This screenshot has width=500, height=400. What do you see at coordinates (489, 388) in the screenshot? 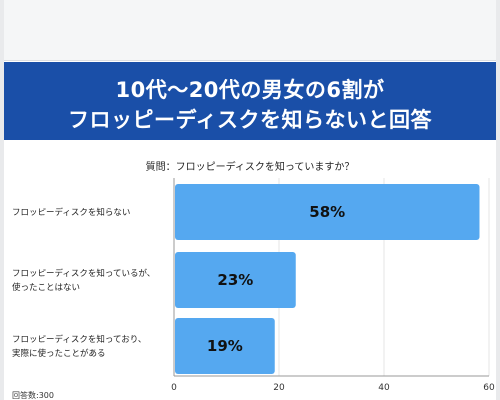
I see `x-tick-label-3: 60` at bounding box center [489, 388].